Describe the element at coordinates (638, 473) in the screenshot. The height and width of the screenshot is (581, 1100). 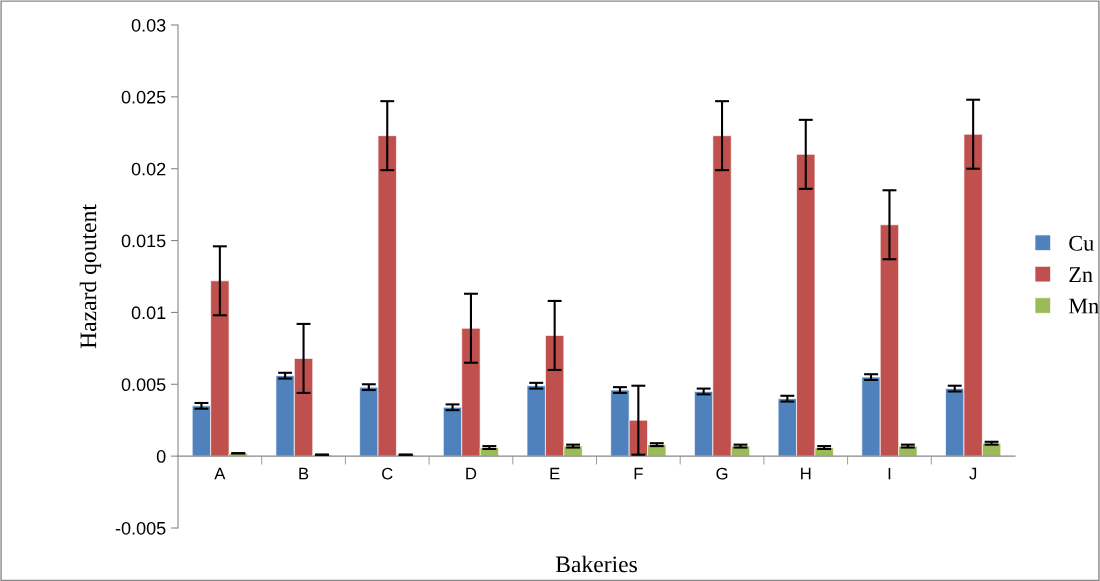
I see `x-tick-label: F` at that location.